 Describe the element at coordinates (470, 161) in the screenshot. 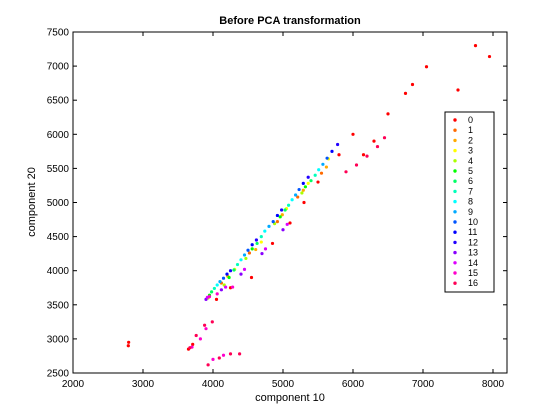

I see `legend-label-4: 4` at that location.